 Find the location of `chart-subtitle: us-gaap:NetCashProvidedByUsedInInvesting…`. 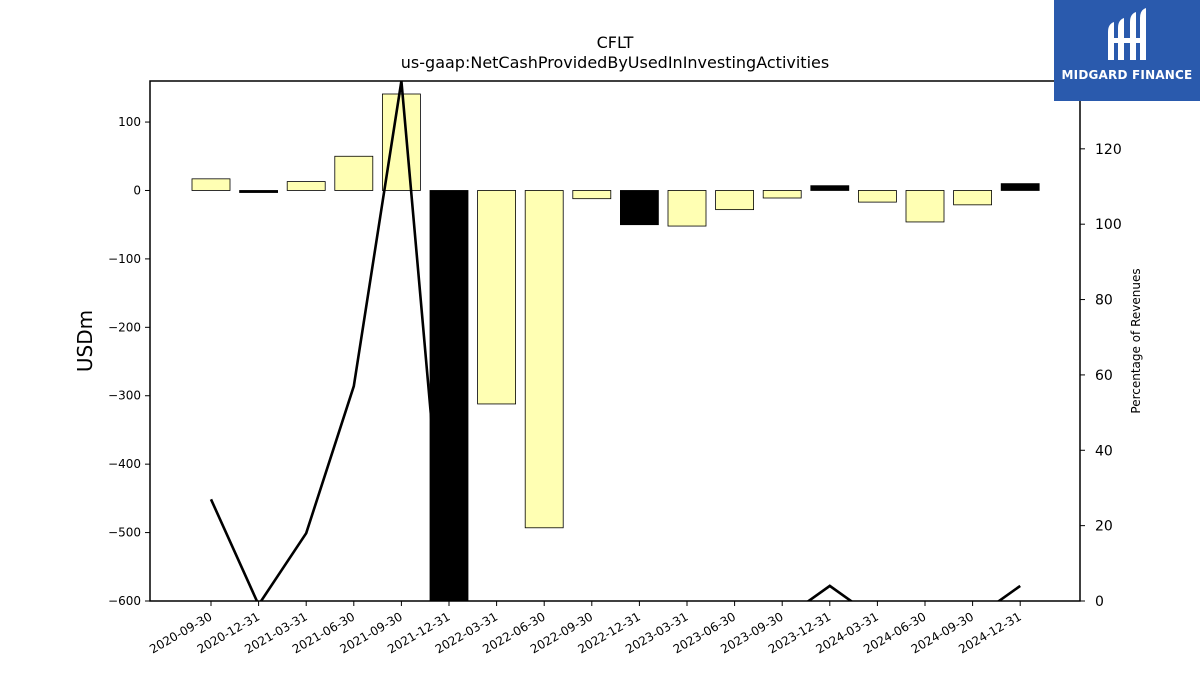

chart-subtitle: us-gaap:NetCashProvidedByUsedInInvesting… is located at coordinates (615, 62).